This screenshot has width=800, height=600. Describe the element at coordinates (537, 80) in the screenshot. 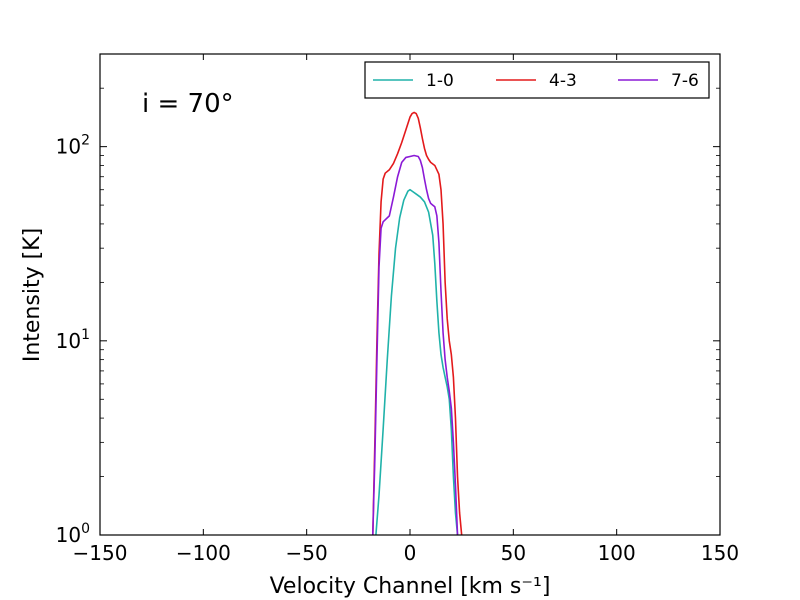

I see `legend: 1-0 4-3 7-6` at that location.